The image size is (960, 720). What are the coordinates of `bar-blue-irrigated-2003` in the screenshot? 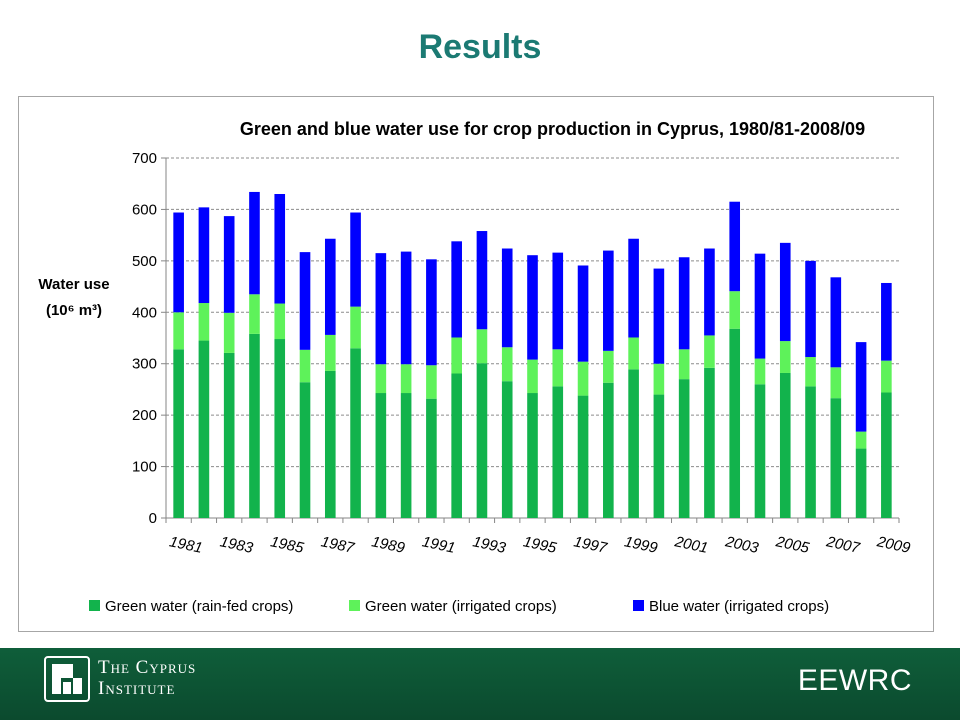 It's located at (735, 246).